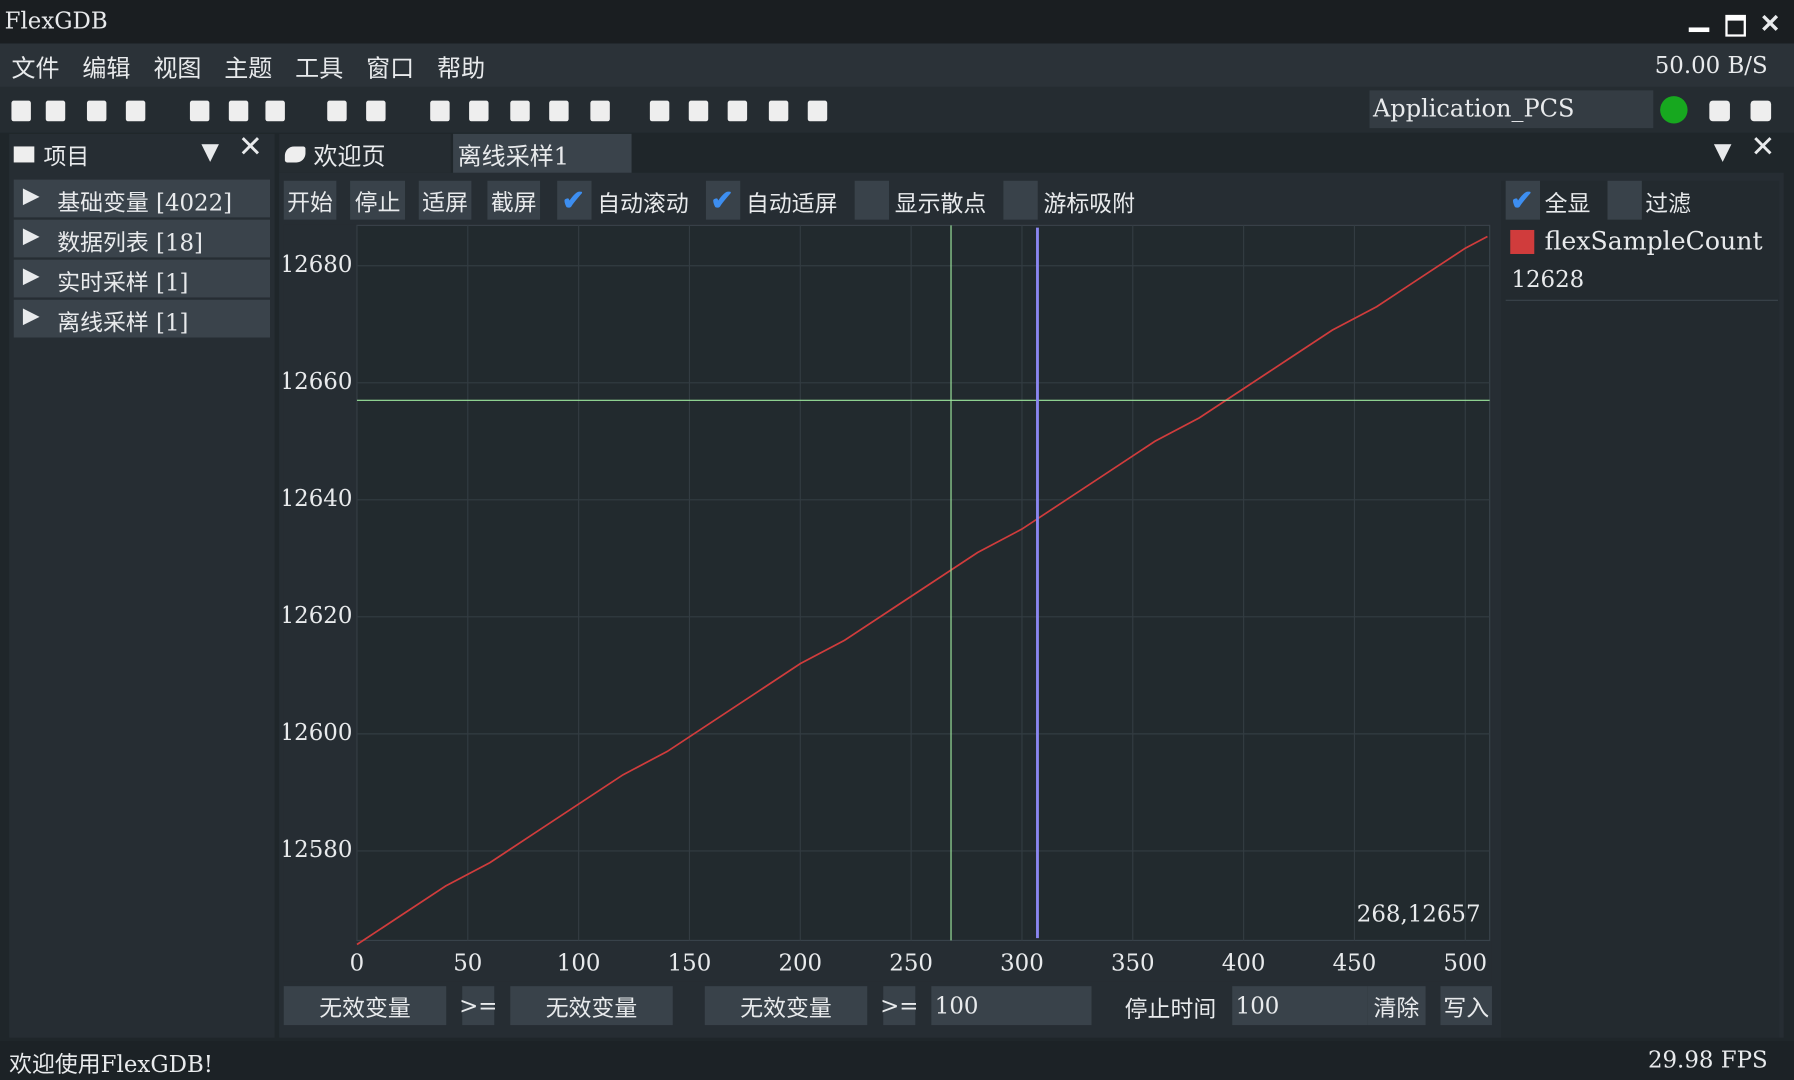 The height and width of the screenshot is (1080, 1794). What do you see at coordinates (250, 147) in the screenshot?
I see `panel-close: ✕` at bounding box center [250, 147].